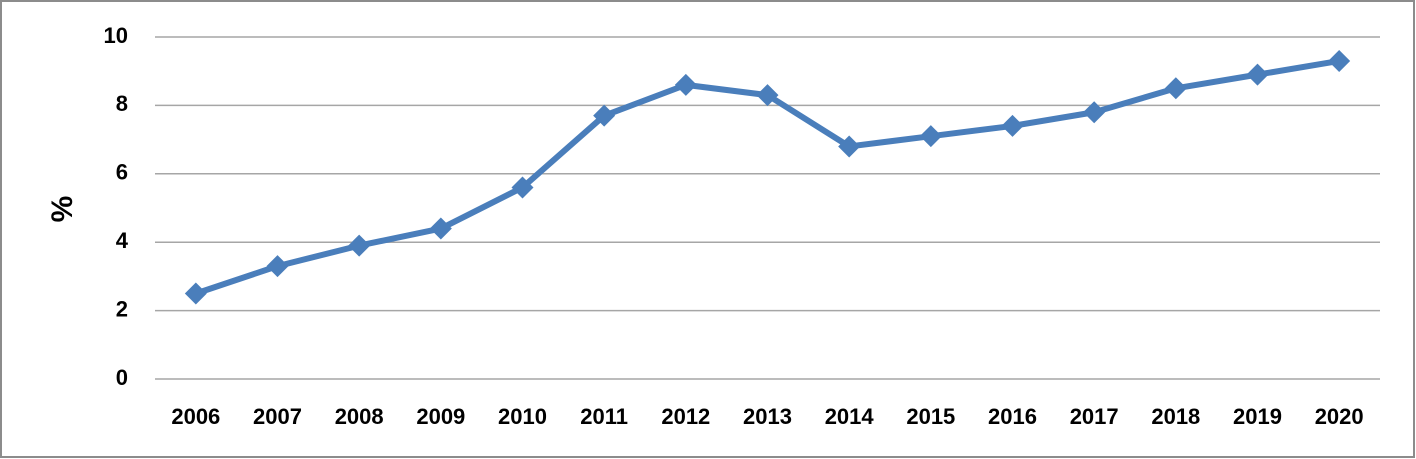  Describe the element at coordinates (1339, 416) in the screenshot. I see `x-tick-label: 2020` at that location.